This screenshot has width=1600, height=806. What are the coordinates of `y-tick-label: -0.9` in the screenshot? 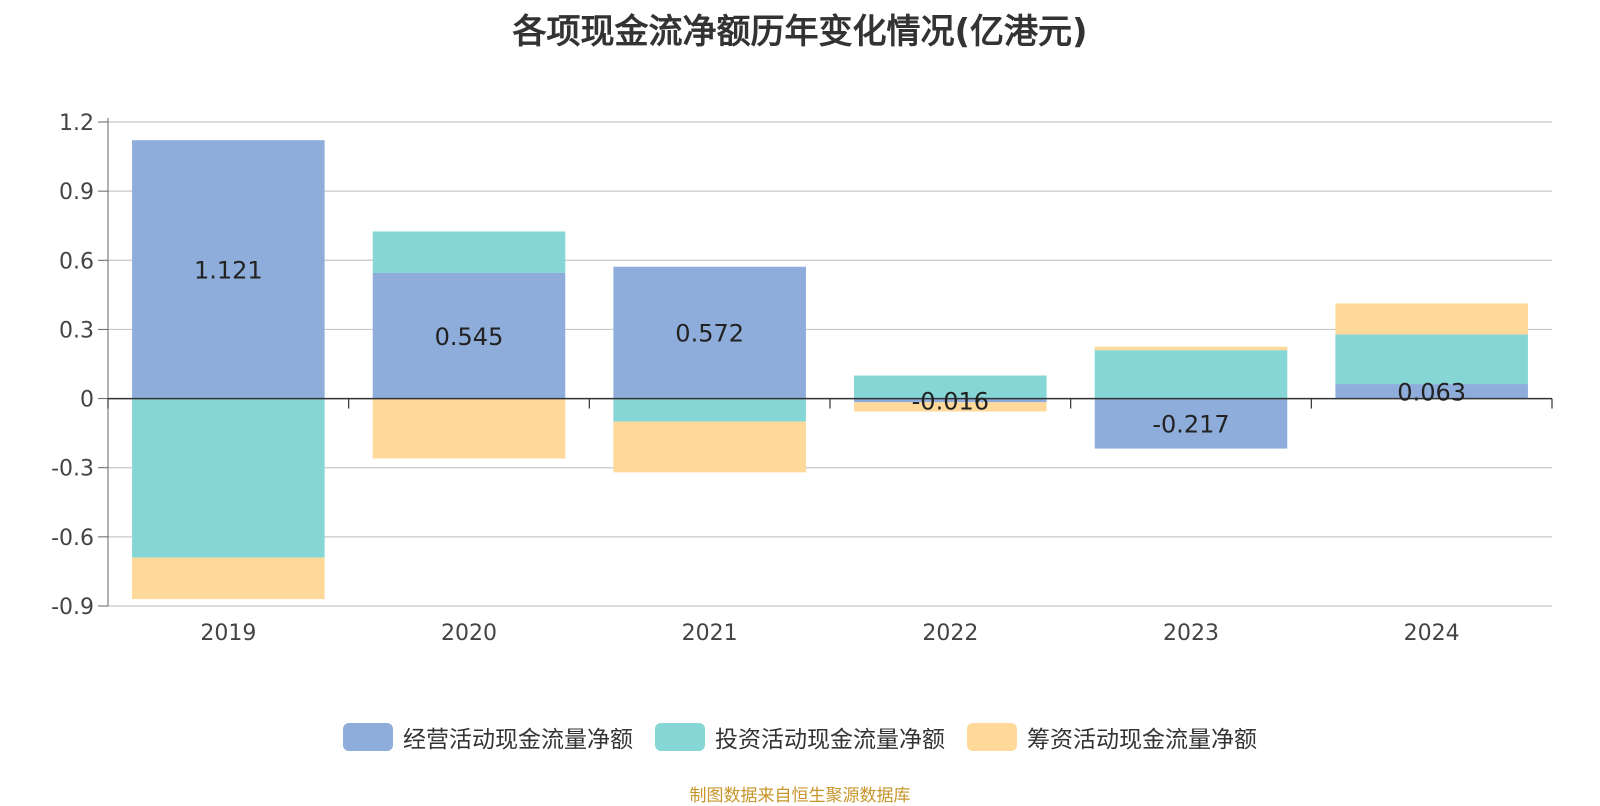 It's located at (72, 607).